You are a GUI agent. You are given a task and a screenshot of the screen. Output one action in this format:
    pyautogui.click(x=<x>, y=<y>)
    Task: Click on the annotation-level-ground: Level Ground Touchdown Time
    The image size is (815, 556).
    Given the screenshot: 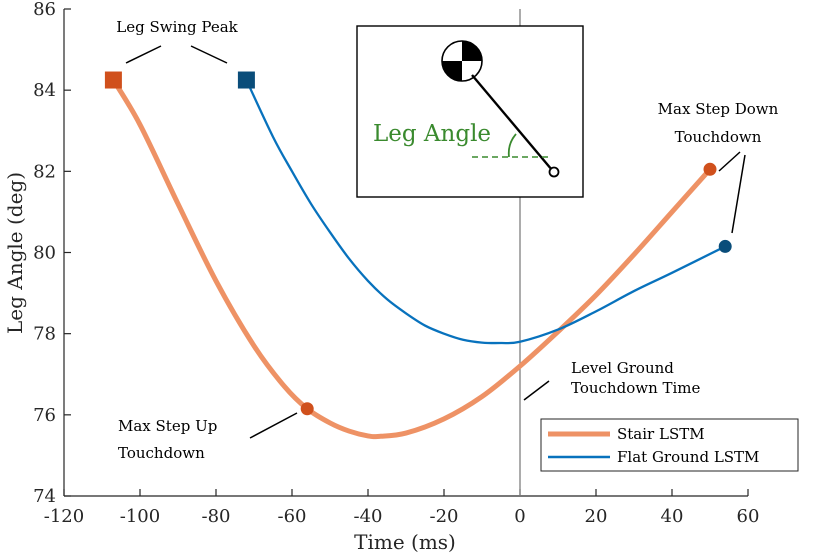 What is the action you would take?
    pyautogui.click(x=612, y=380)
    